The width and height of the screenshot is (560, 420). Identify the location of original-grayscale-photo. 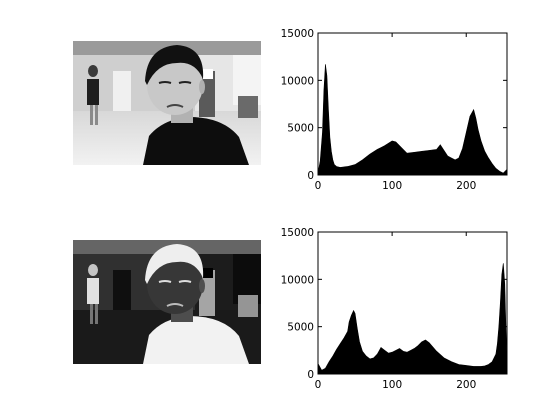
(167, 103).